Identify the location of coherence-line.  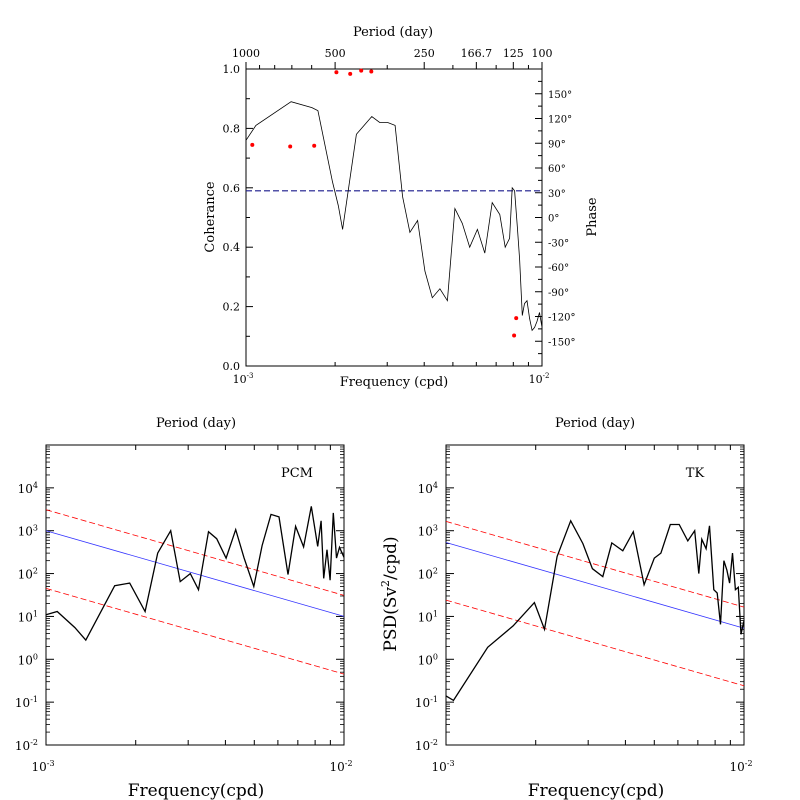
(394, 216).